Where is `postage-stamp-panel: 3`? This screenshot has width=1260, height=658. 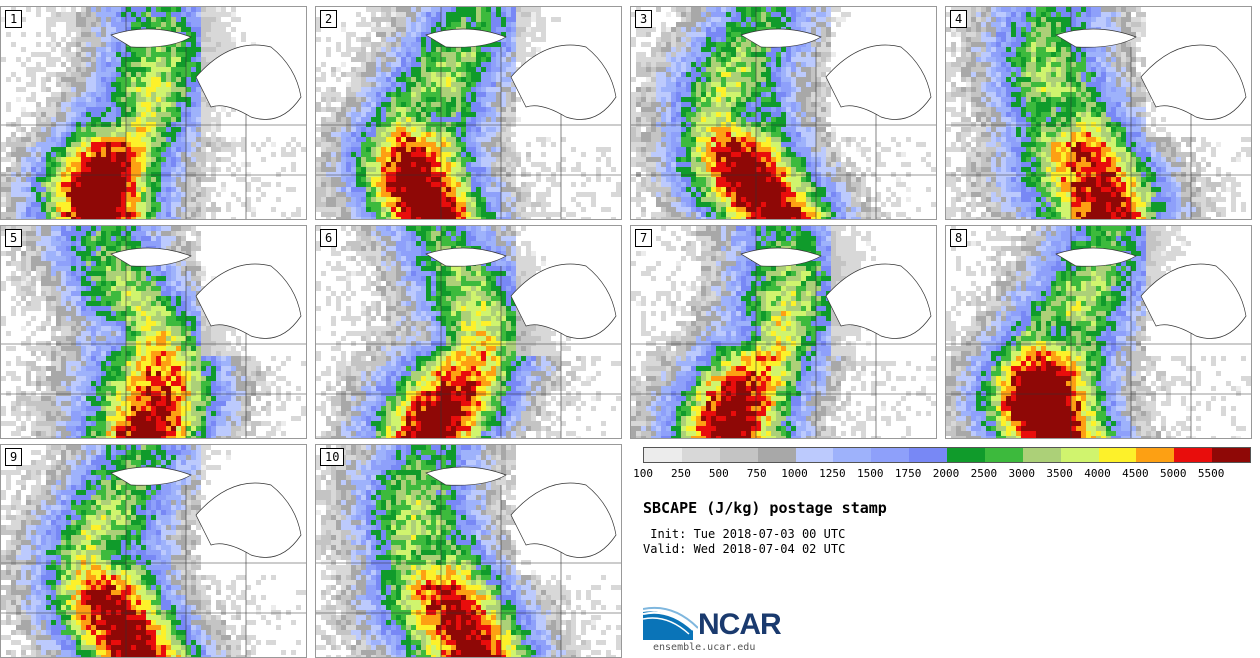
postage-stamp-panel: 3 is located at coordinates (783, 113).